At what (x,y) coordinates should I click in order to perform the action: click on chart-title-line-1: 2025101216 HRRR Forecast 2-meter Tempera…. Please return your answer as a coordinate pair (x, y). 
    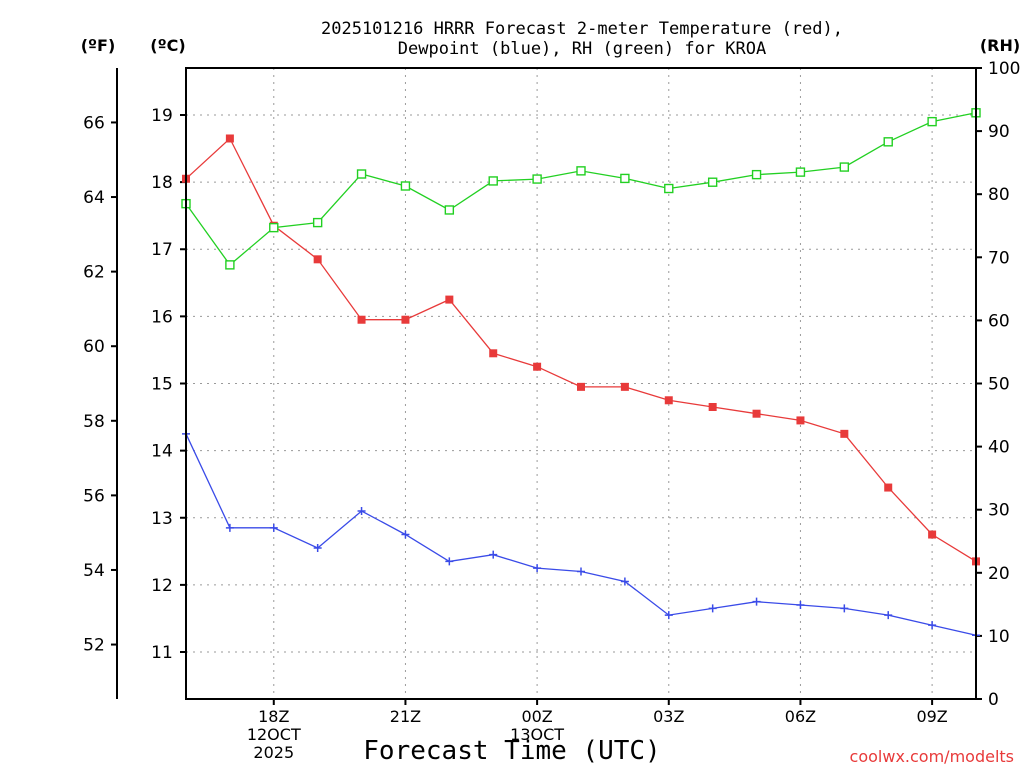
    Looking at the image, I should click on (582, 29).